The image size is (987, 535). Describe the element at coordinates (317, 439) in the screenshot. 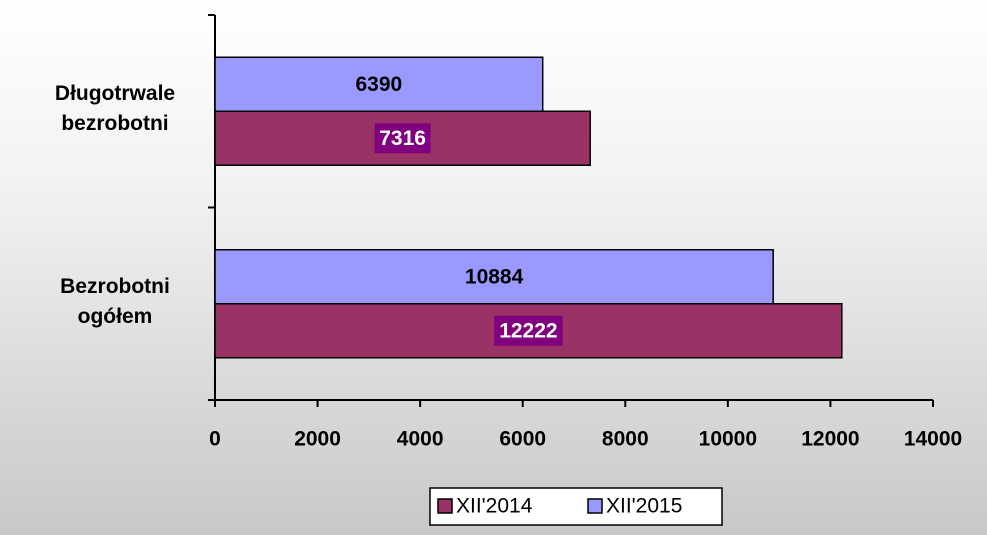

I see `x-tick-label: 2000` at that location.